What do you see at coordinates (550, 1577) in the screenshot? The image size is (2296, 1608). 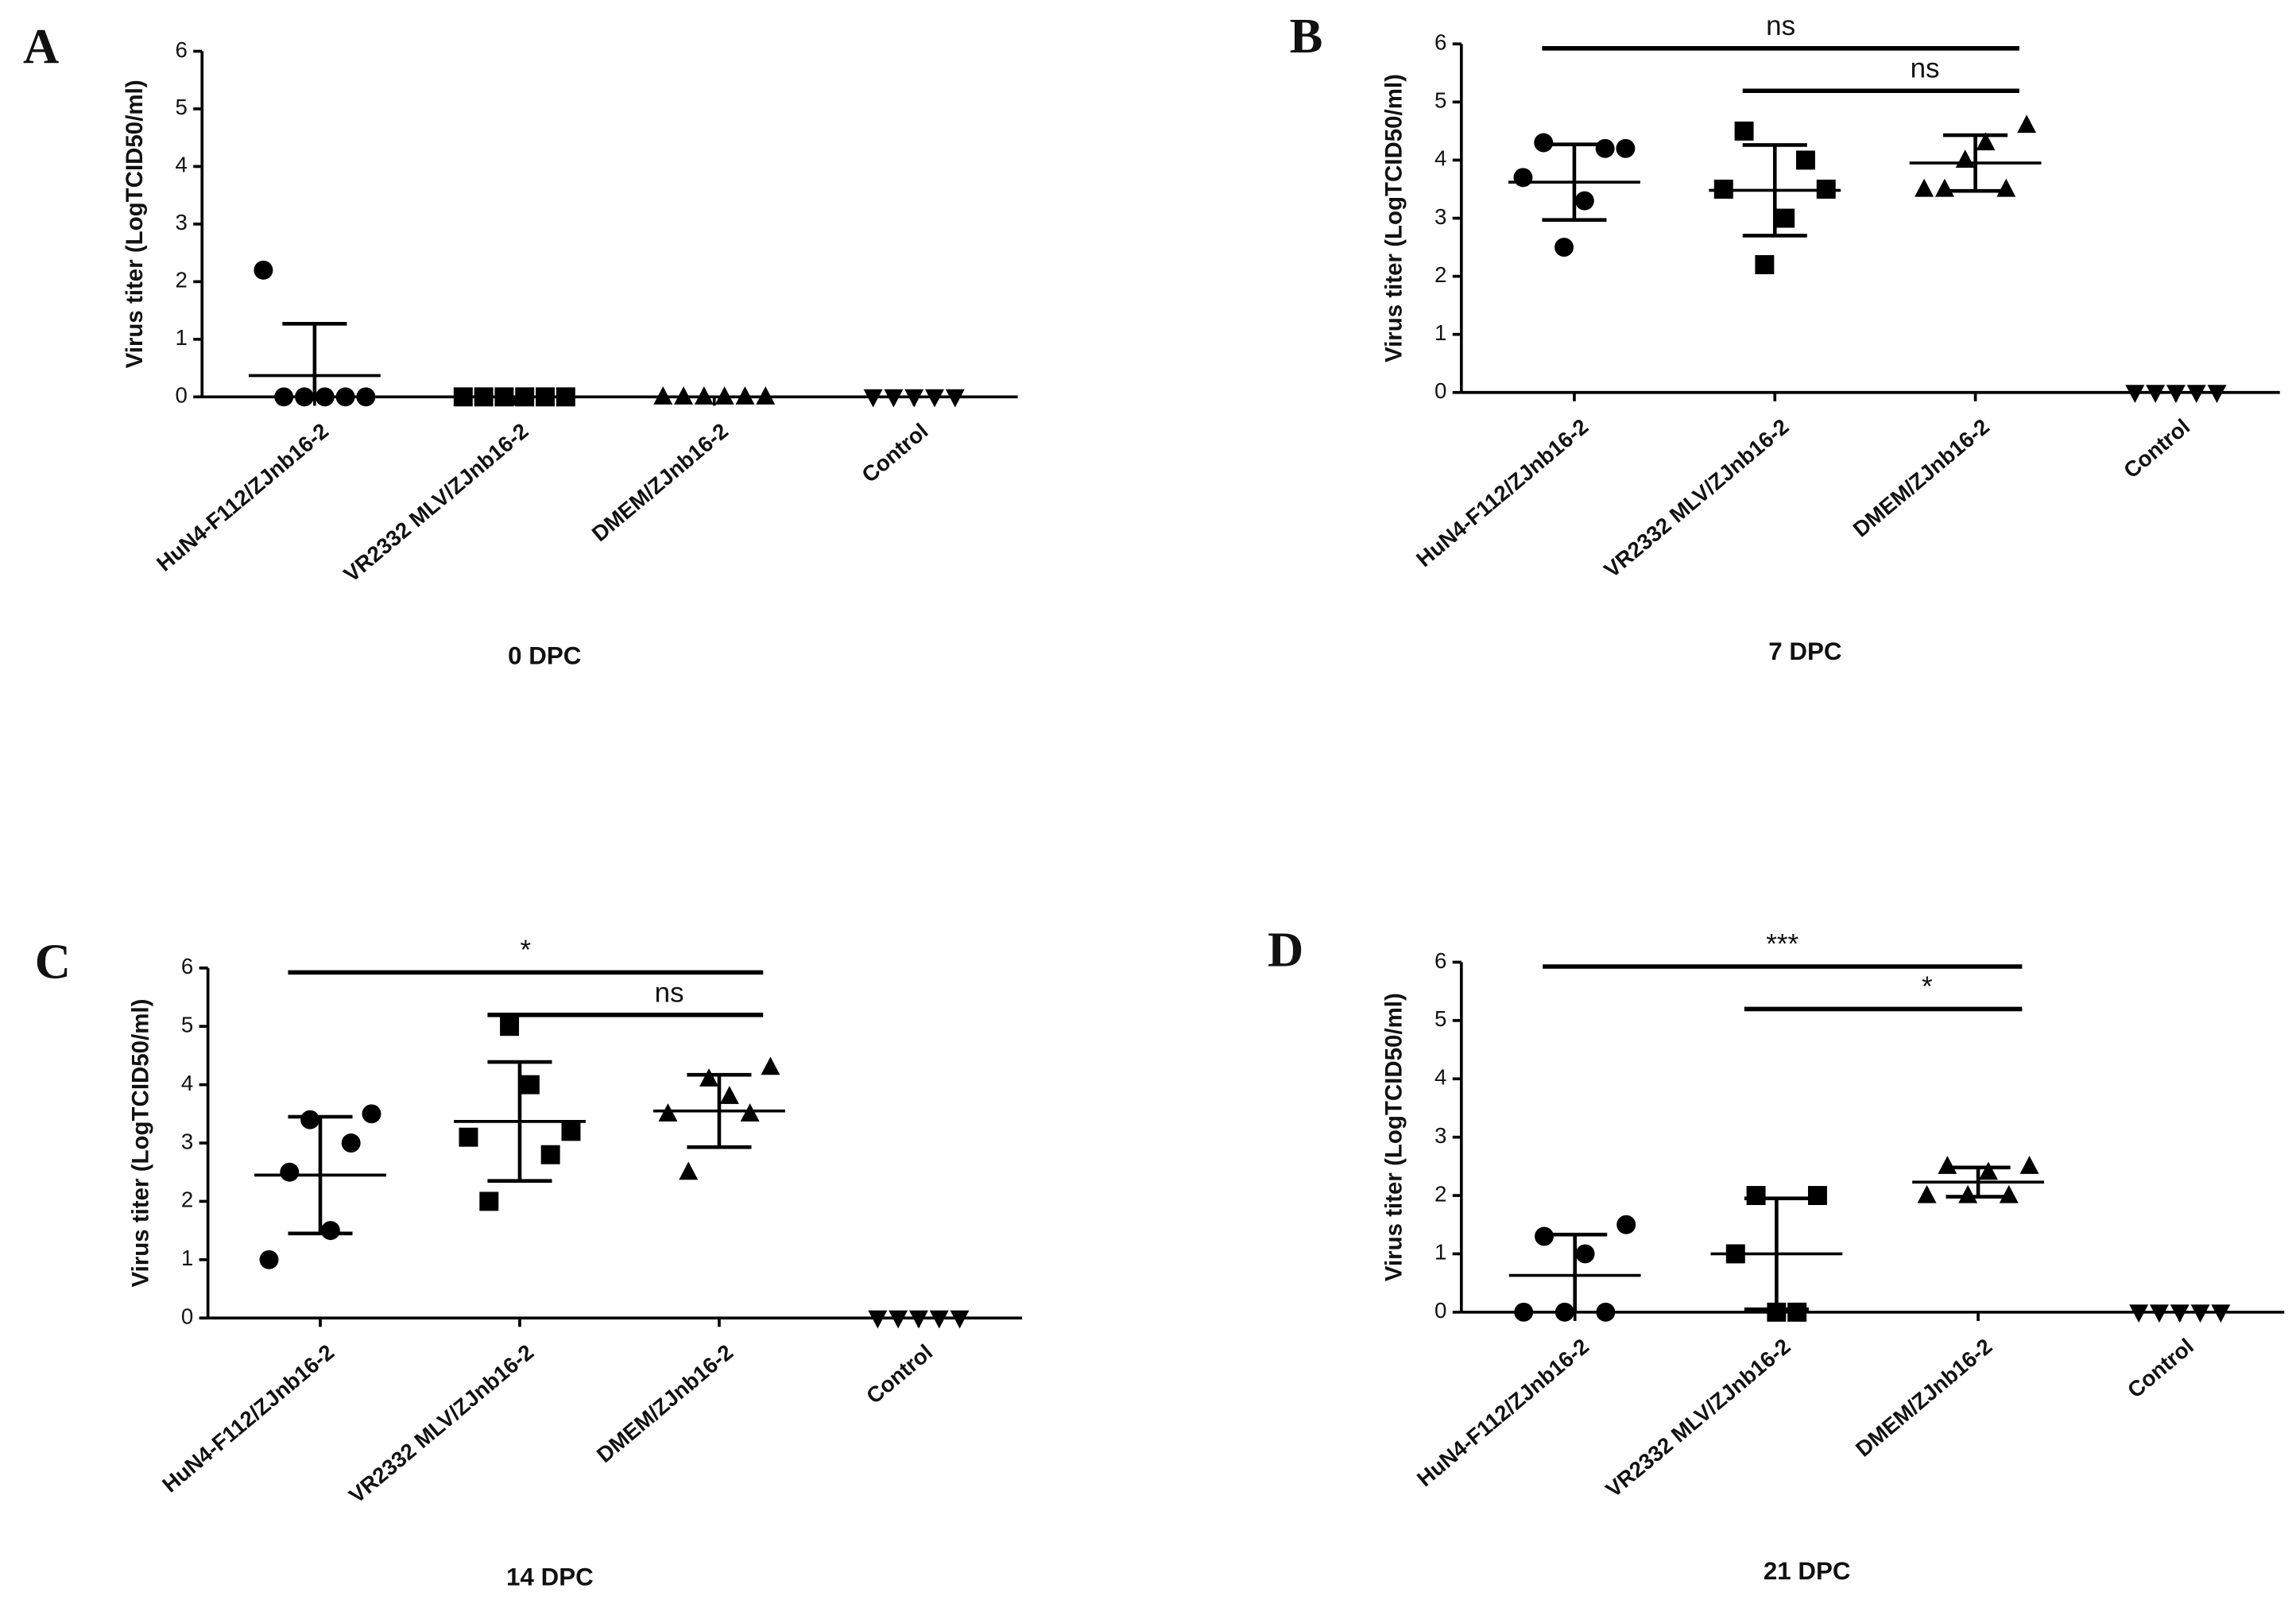 I see `x-axis-label: 14 DPC` at bounding box center [550, 1577].